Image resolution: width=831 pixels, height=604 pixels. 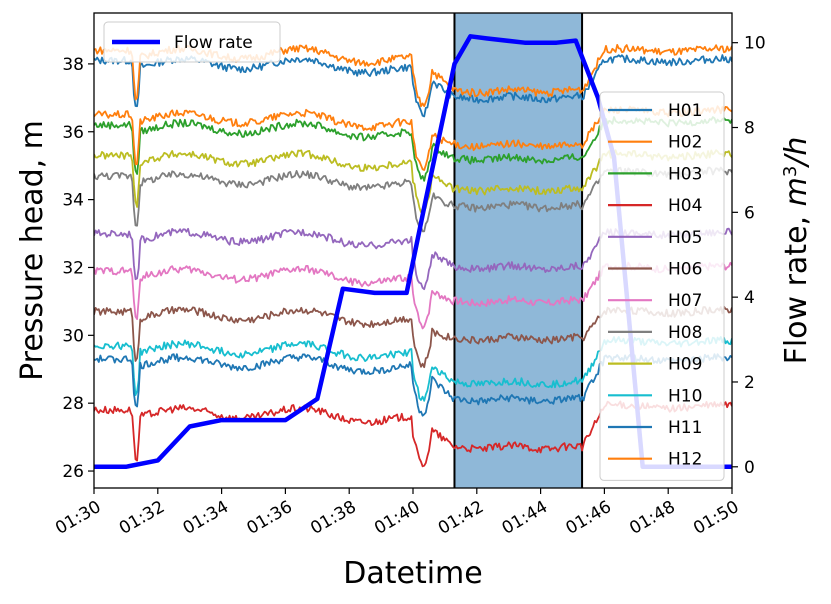 What do you see at coordinates (685, 143) in the screenshot?
I see `legend-label-h02: H02` at bounding box center [685, 143].